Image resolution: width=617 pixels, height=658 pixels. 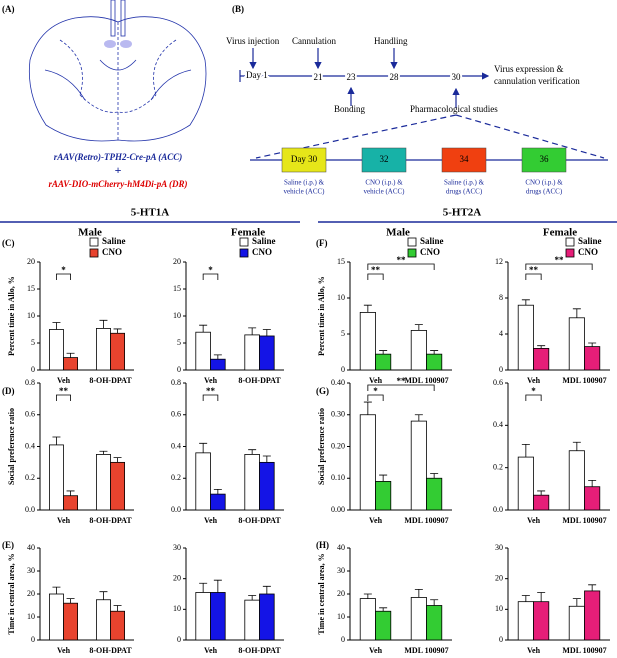 I want to click on y-tick-label: 0.30, so click(x=338, y=414).